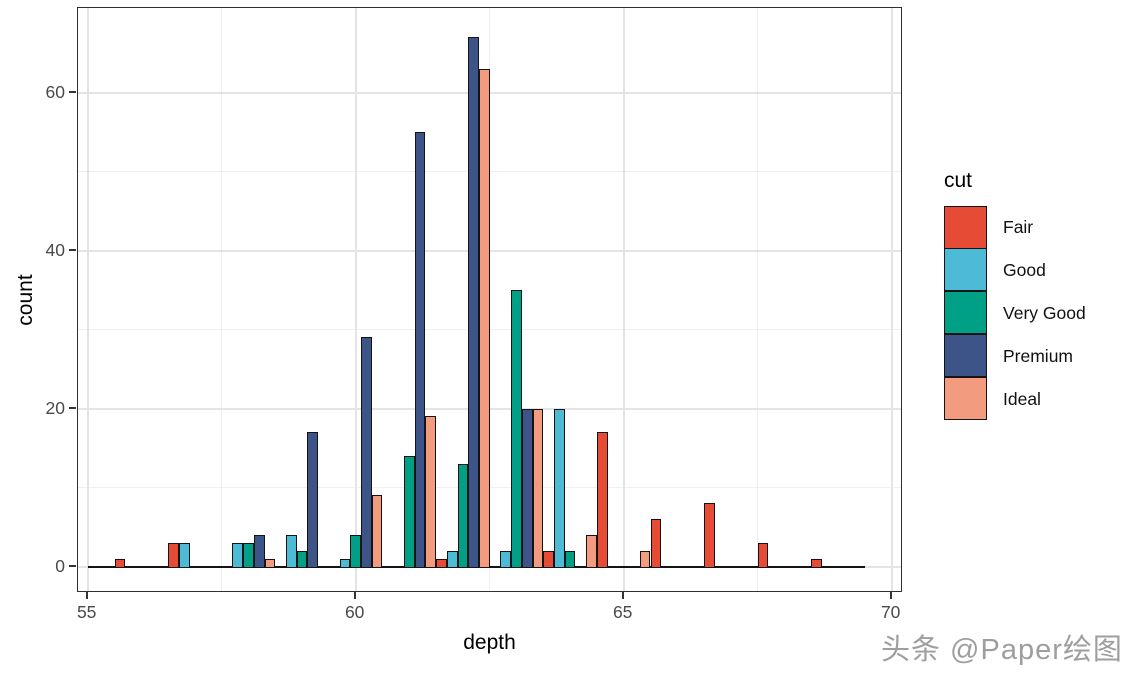 This screenshot has height=675, width=1125. What do you see at coordinates (965, 399) in the screenshot?
I see `legend-swatch-ideal` at bounding box center [965, 399].